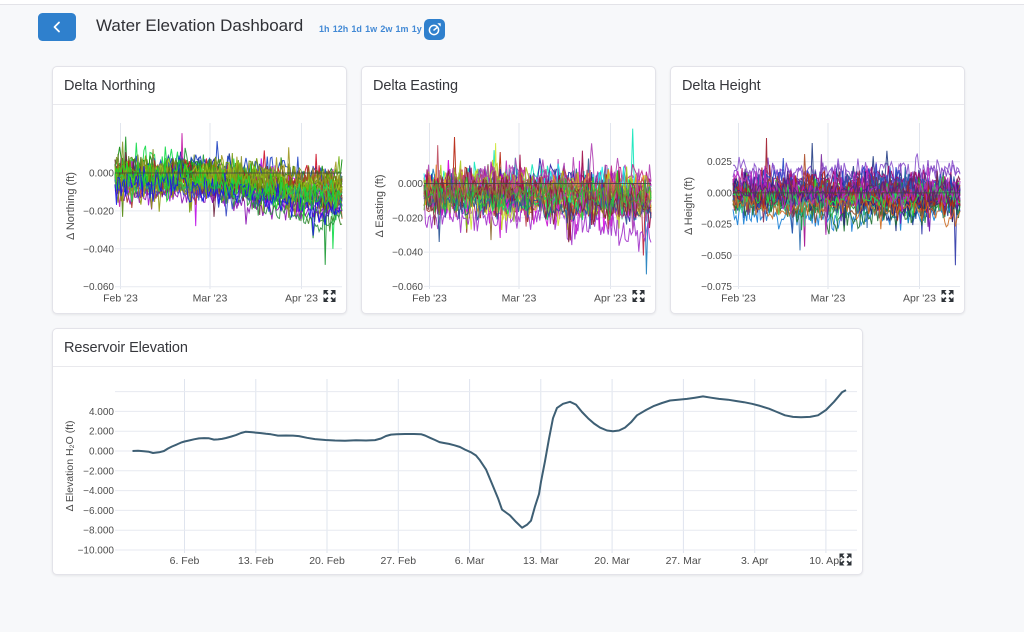 This screenshot has height=632, width=1024. What do you see at coordinates (684, 561) in the screenshot?
I see `svg-text: 27. Mar` at bounding box center [684, 561].